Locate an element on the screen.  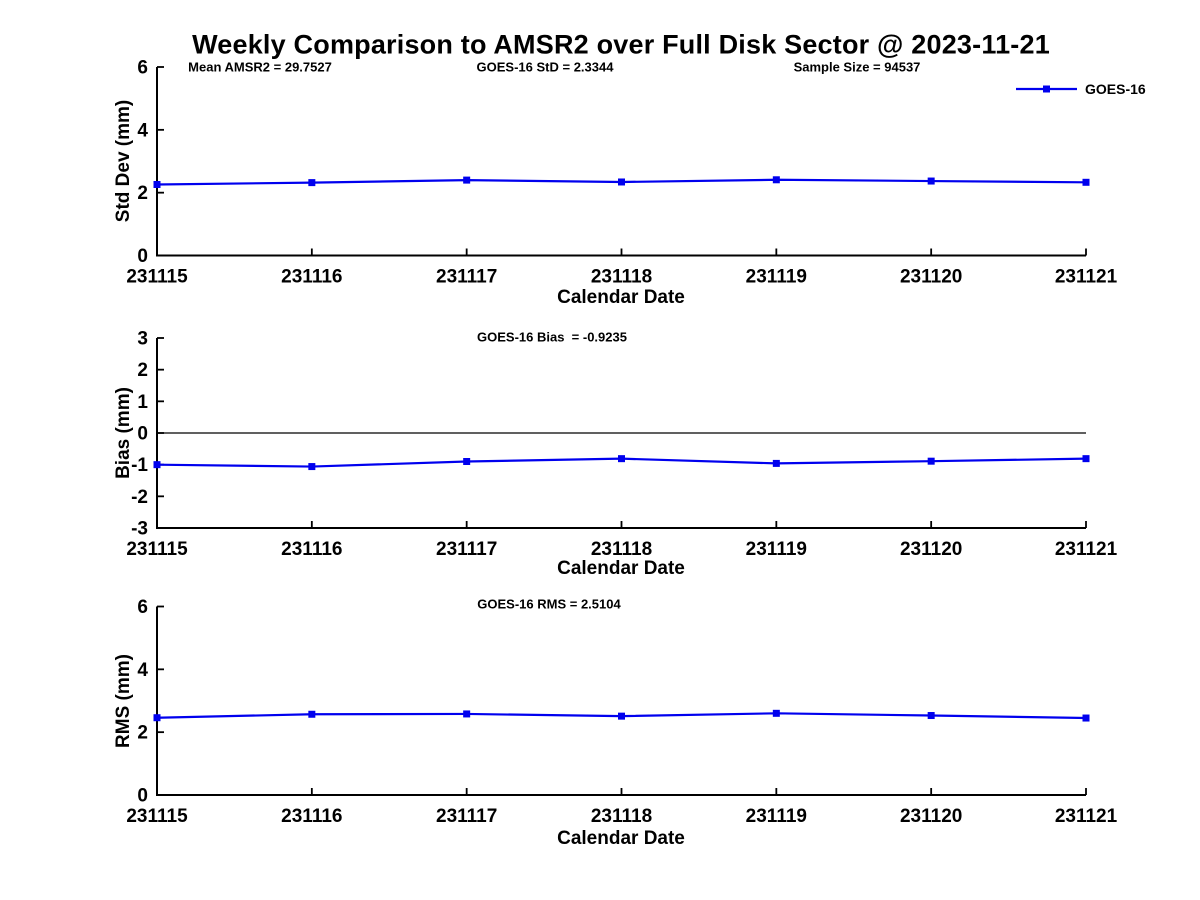
stddev-x-axis-label: Calendar Date is located at coordinates (621, 297).